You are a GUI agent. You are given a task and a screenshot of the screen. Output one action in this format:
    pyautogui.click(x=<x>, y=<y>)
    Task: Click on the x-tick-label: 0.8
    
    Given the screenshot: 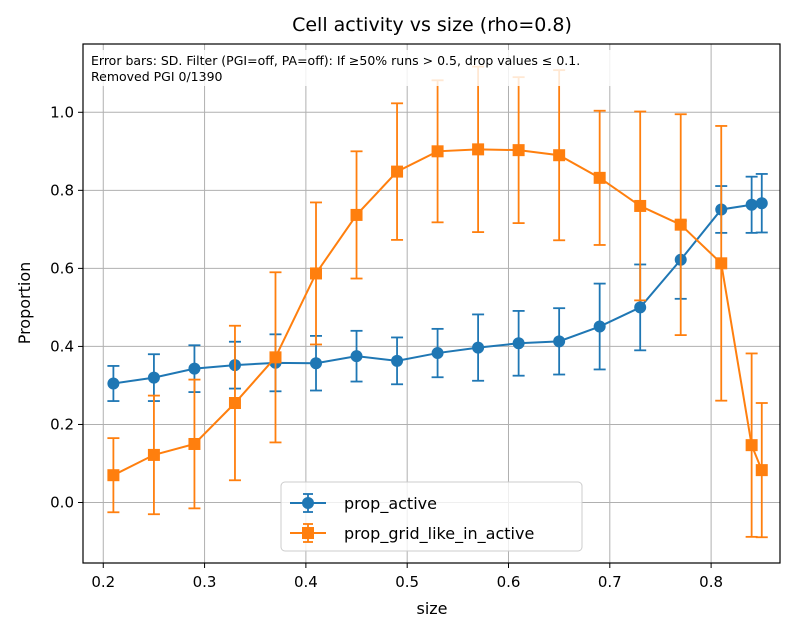 What is the action you would take?
    pyautogui.click(x=711, y=582)
    